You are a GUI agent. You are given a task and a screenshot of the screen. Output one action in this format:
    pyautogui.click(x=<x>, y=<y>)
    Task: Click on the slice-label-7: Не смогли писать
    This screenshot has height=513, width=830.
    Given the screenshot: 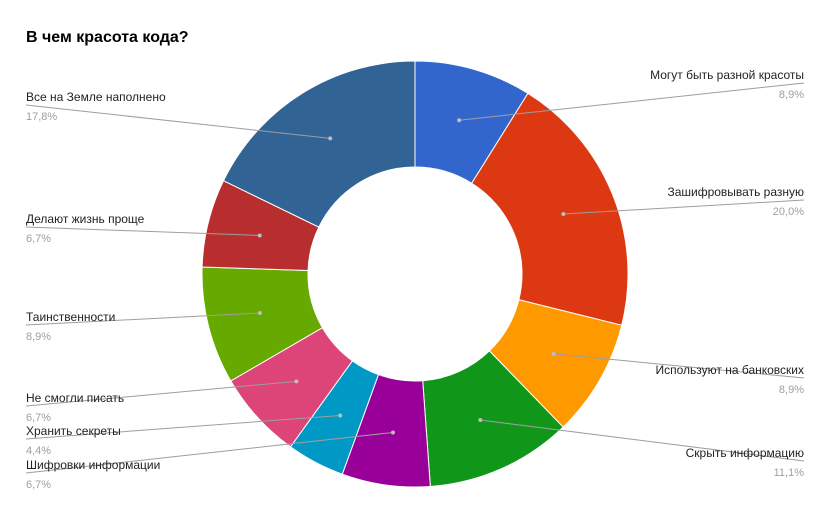 What is the action you would take?
    pyautogui.click(x=75, y=398)
    